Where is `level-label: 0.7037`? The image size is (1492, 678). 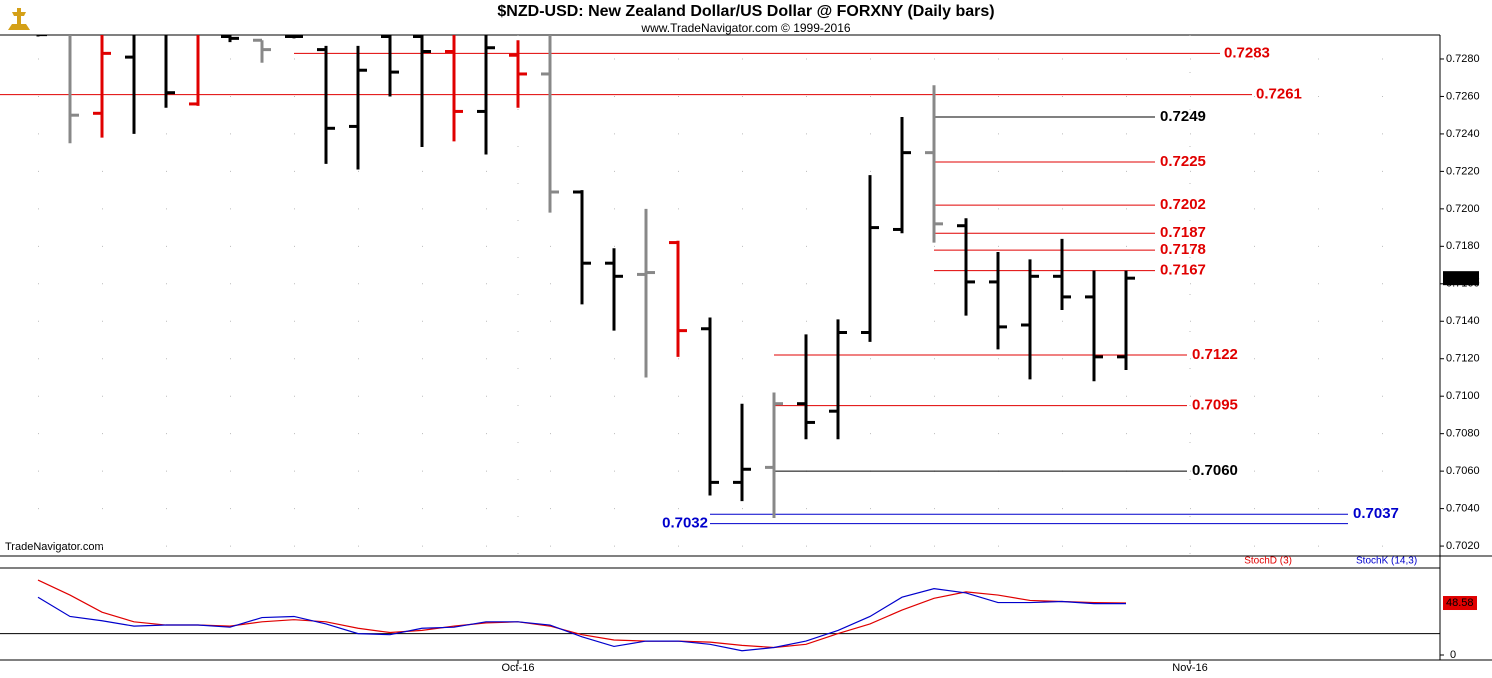
level-label: 0.7037 is located at coordinates (1376, 513).